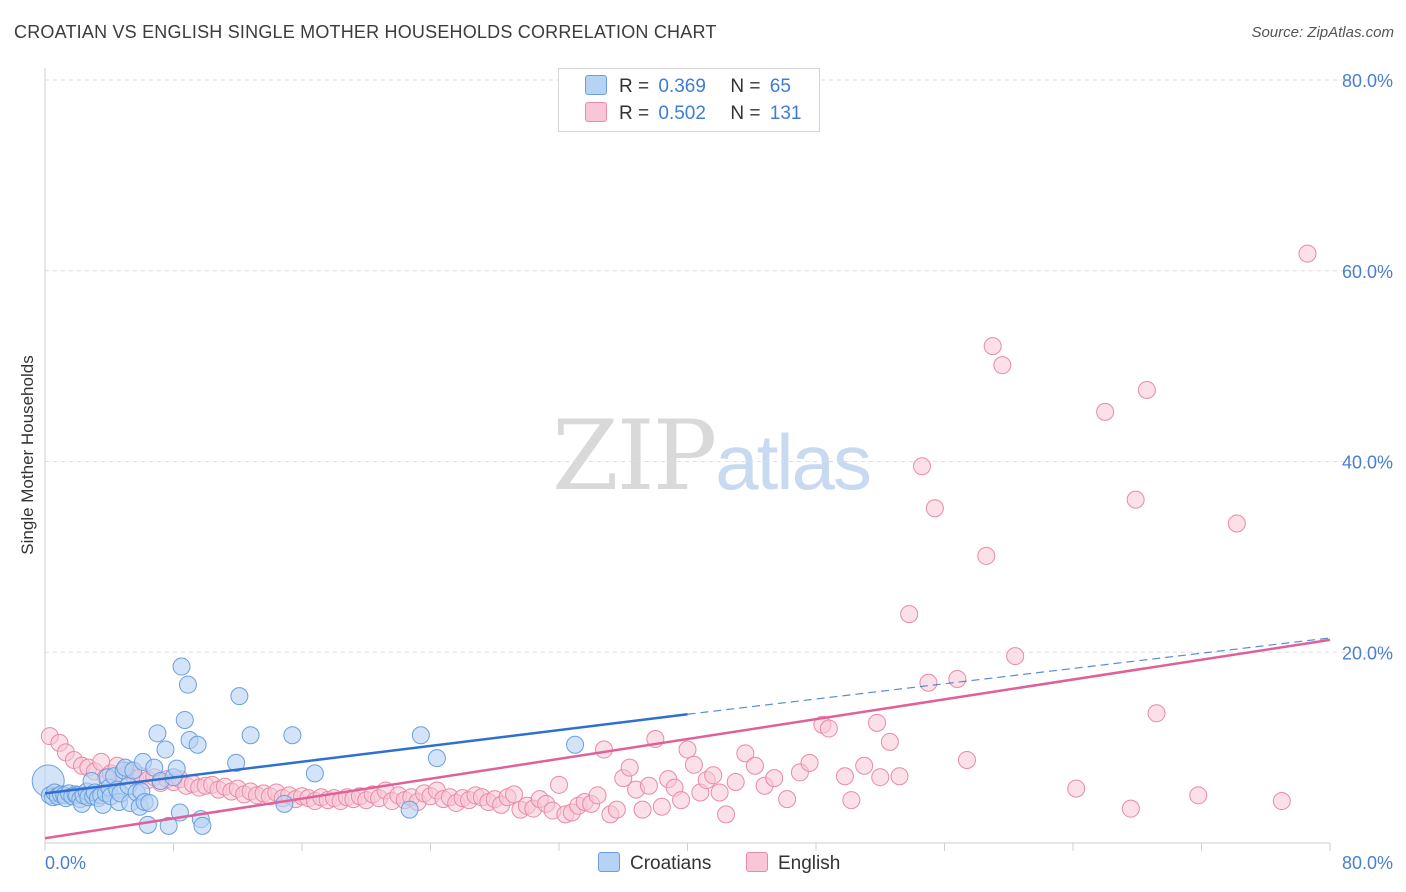 Image resolution: width=1406 pixels, height=892 pixels. Describe the element at coordinates (596, 85) in the screenshot. I see `croatians-swatch` at that location.